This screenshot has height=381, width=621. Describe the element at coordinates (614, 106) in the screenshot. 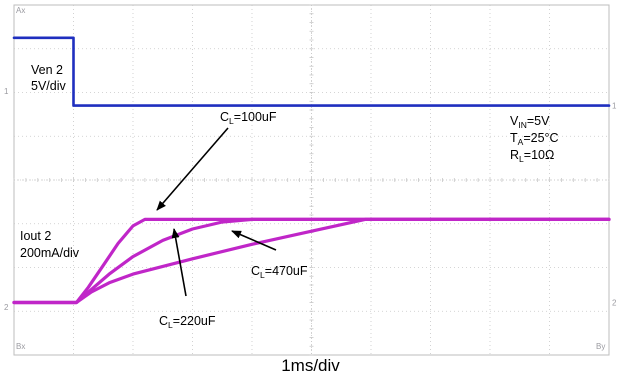

I see `channel-ground-marker: 1` at that location.